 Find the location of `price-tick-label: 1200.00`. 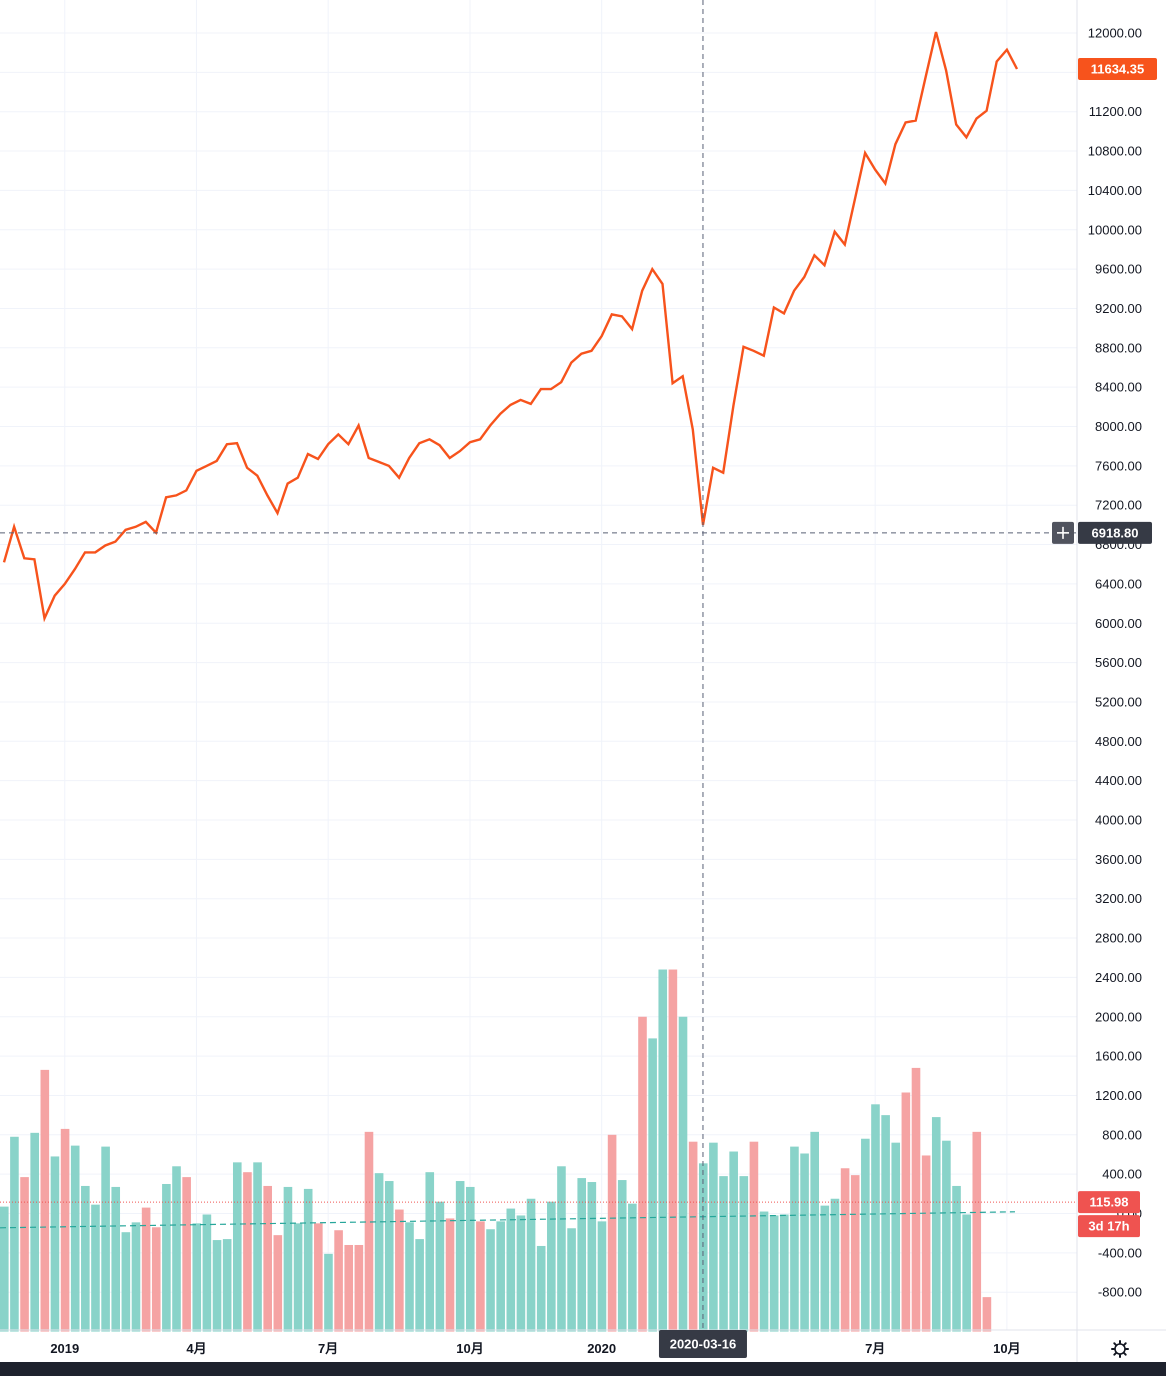

price-tick-label: 1200.00 is located at coordinates (1118, 1095).